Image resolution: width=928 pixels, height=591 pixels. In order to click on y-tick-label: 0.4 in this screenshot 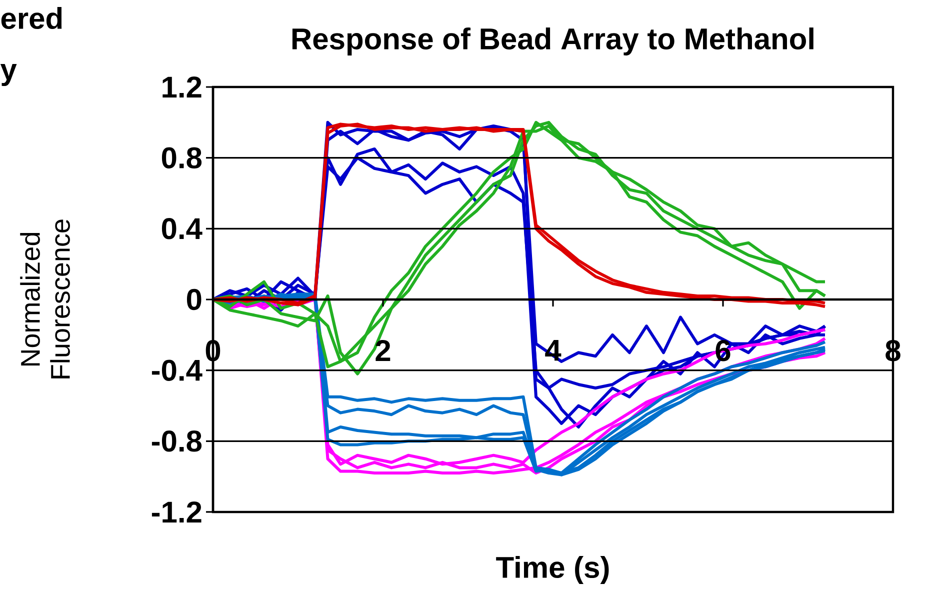, I will do `click(182, 229)`.